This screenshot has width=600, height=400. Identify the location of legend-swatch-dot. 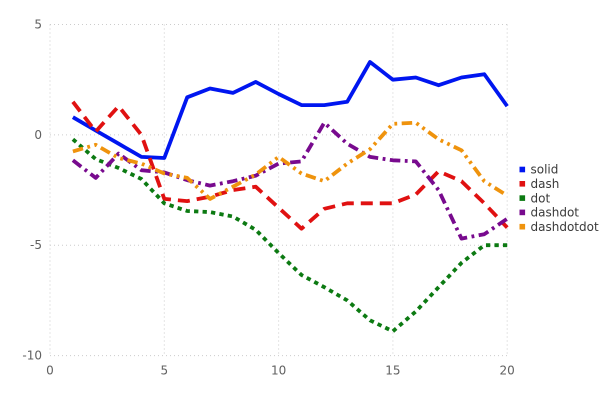
(522, 198).